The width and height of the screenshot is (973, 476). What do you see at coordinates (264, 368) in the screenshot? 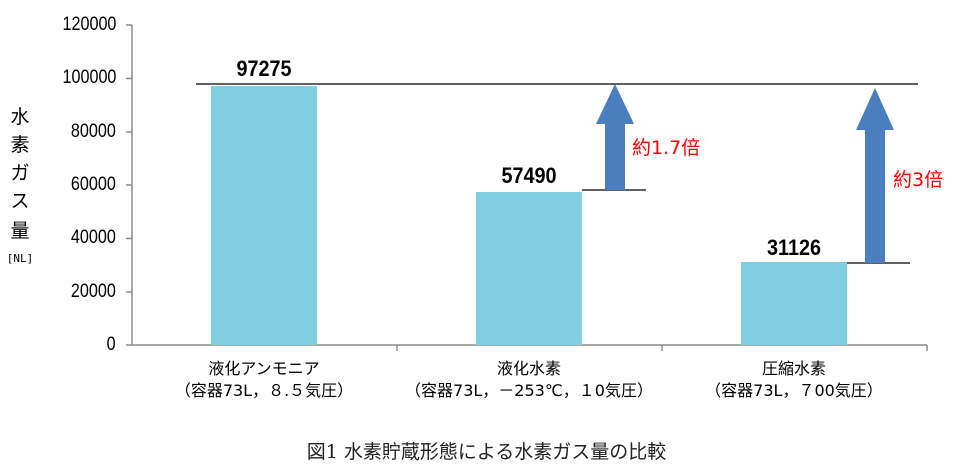
I see `category-name: 液化アンモニア` at bounding box center [264, 368].